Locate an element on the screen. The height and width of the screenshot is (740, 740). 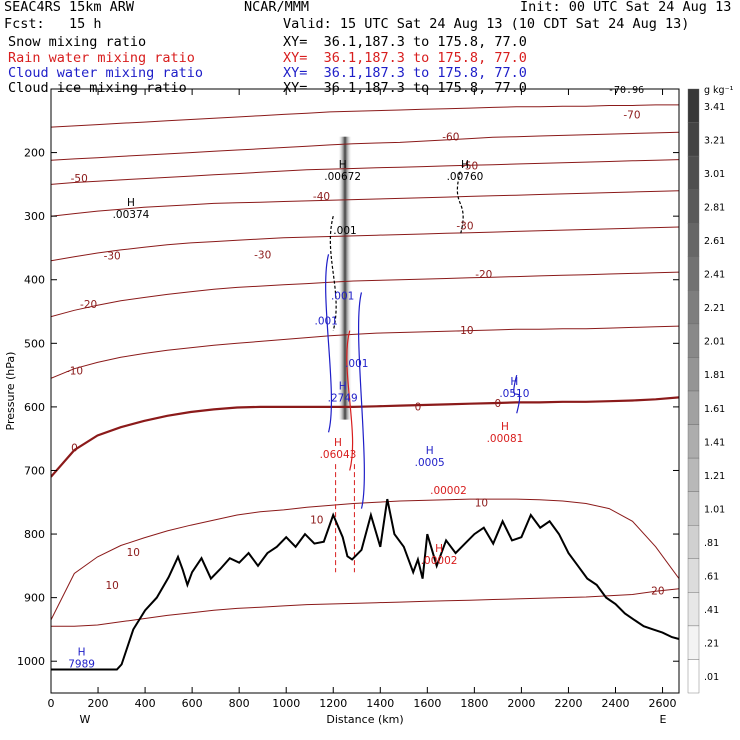
y-tick-label: 900 is located at coordinates (34, 598).